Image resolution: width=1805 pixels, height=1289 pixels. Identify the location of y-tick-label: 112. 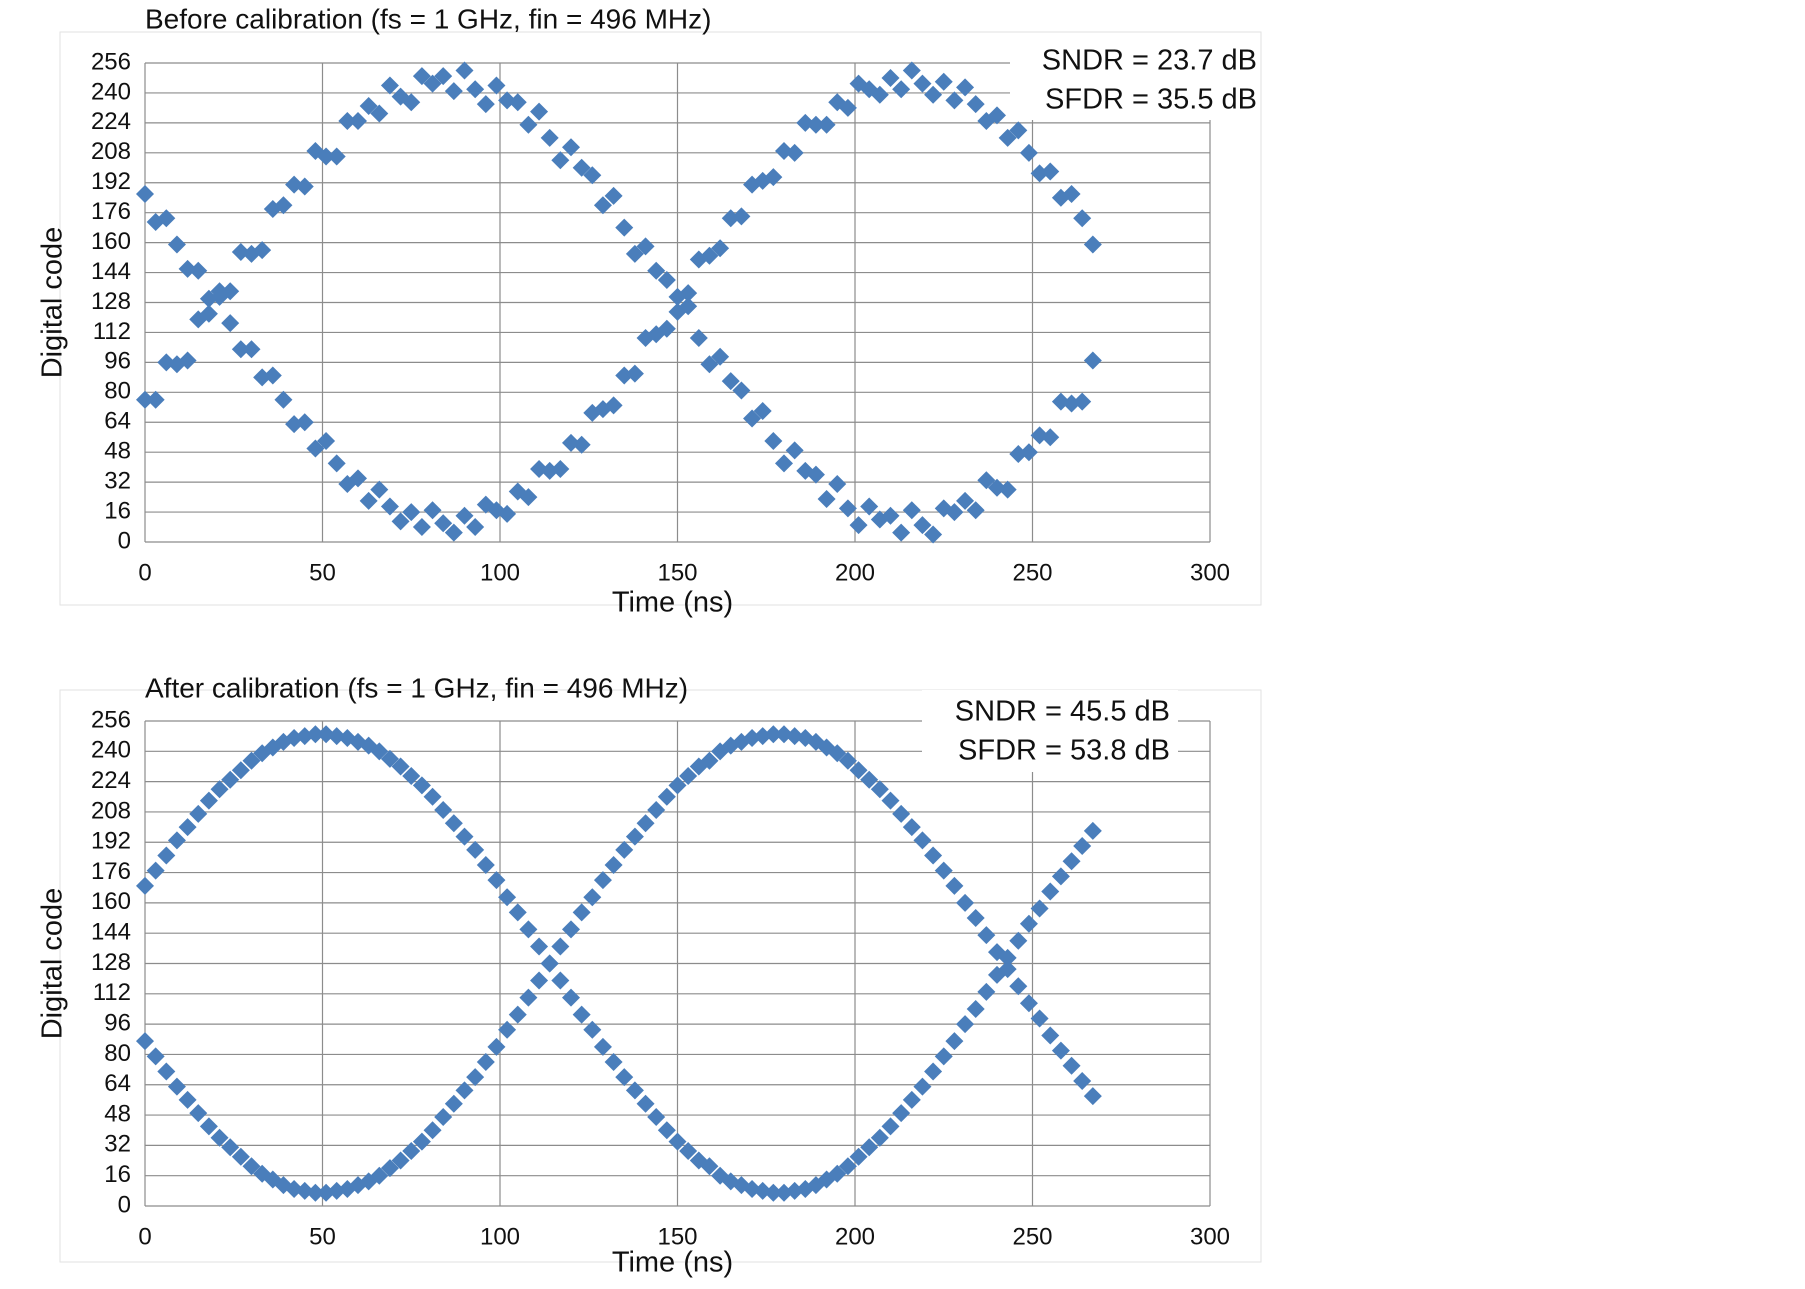
(112, 992).